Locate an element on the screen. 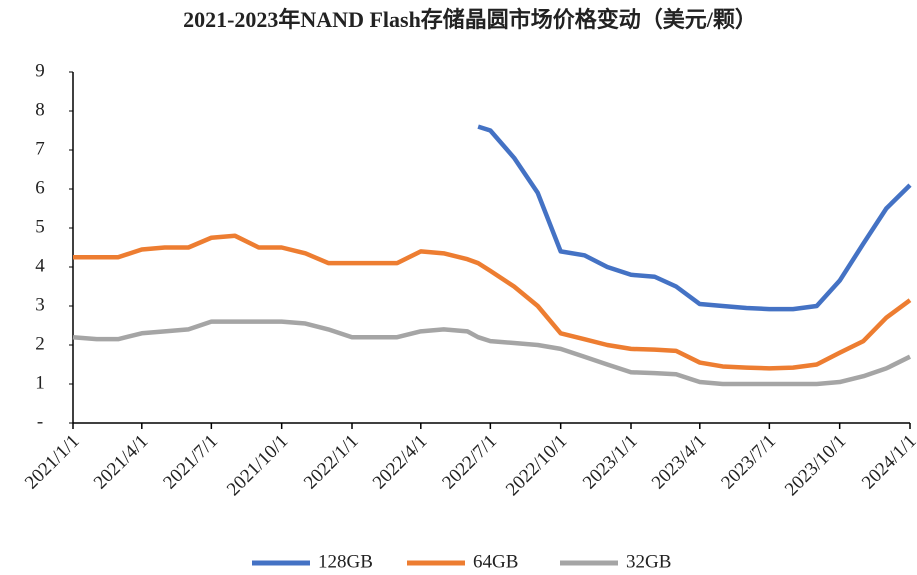  chart-title: 2021-2023年NAND Flash存储晶圆市场价格变动（美元/颗） is located at coordinates (470, 19).